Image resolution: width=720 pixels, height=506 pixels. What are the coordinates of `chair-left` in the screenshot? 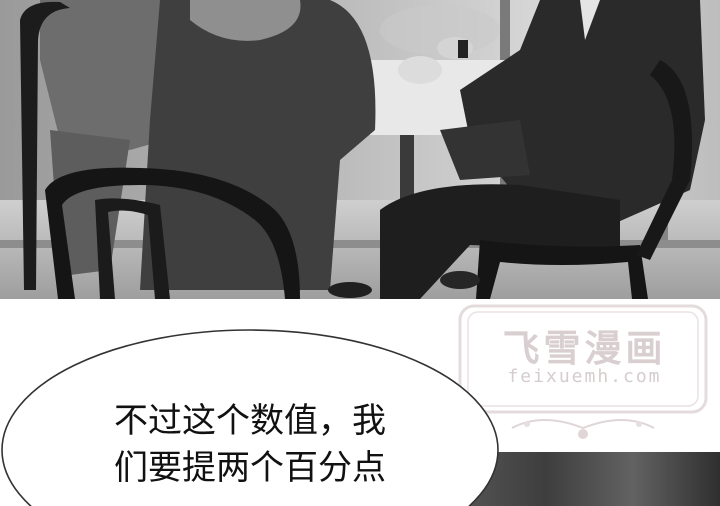 It's located at (45, 146).